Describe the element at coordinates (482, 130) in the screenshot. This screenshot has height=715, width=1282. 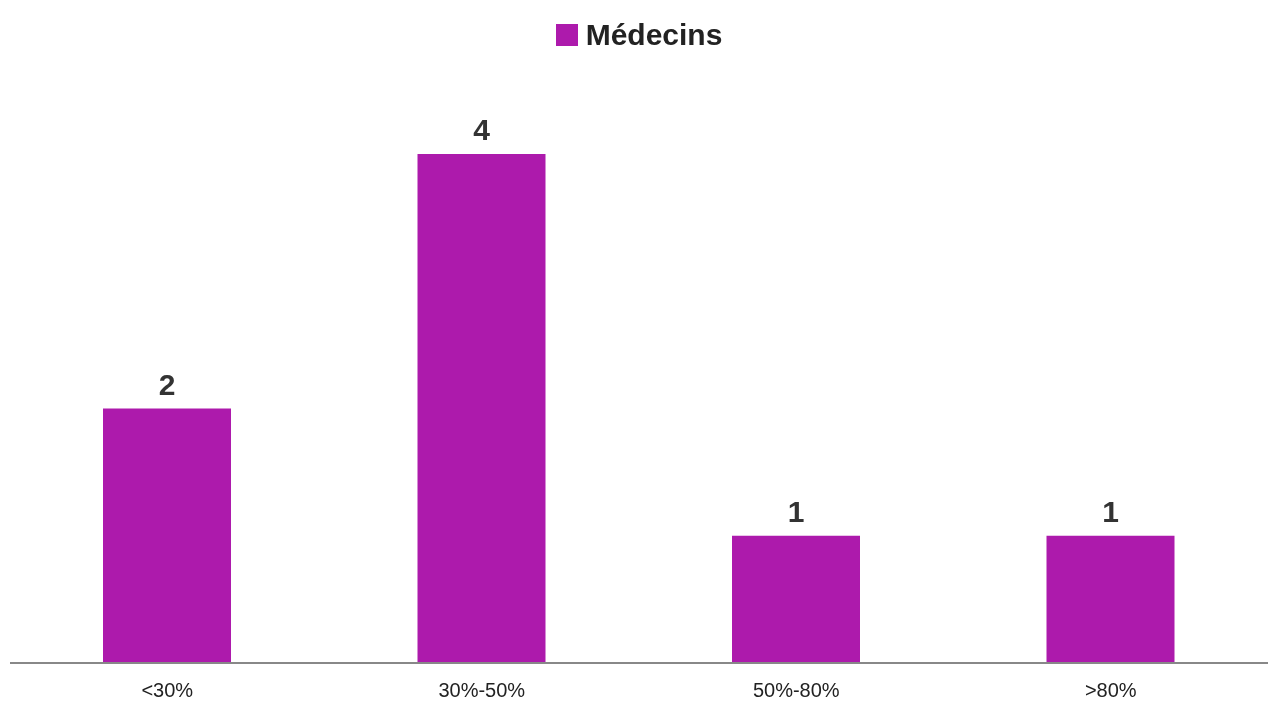
I see `data-label: 4` at that location.